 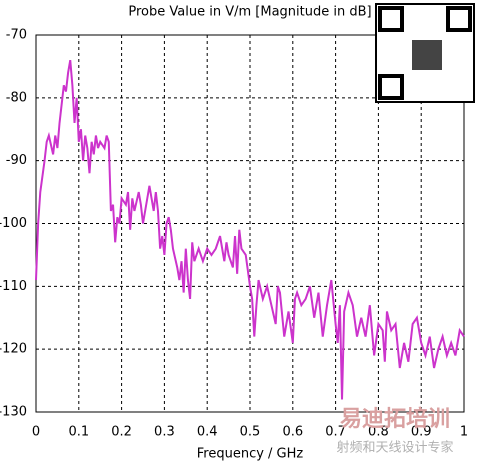 I want to click on x-tick-label: 0.4, so click(x=207, y=432).